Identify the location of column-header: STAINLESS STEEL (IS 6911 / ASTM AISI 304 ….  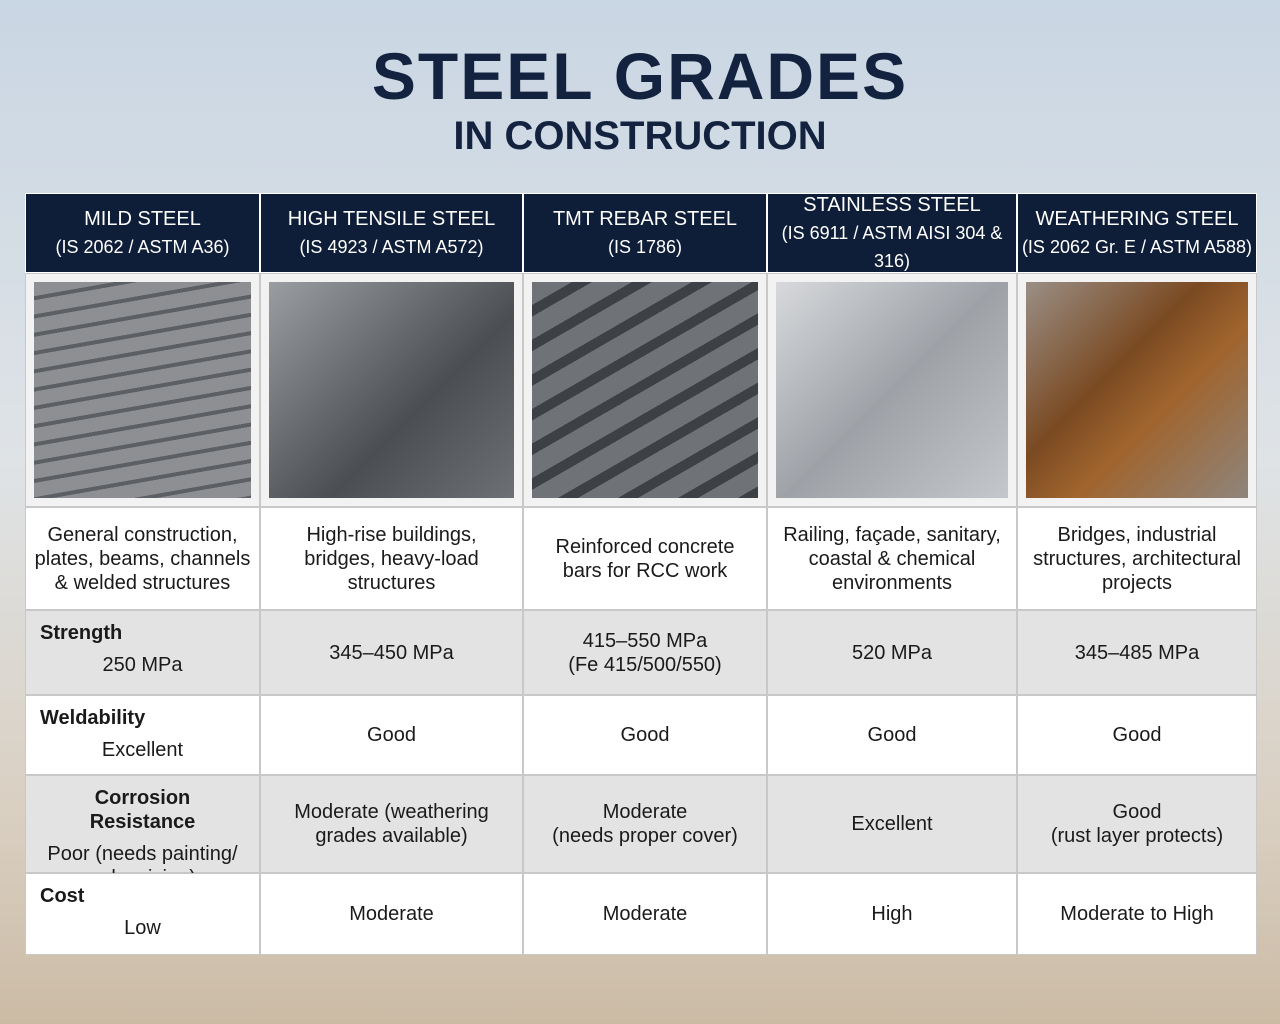
(892, 233).